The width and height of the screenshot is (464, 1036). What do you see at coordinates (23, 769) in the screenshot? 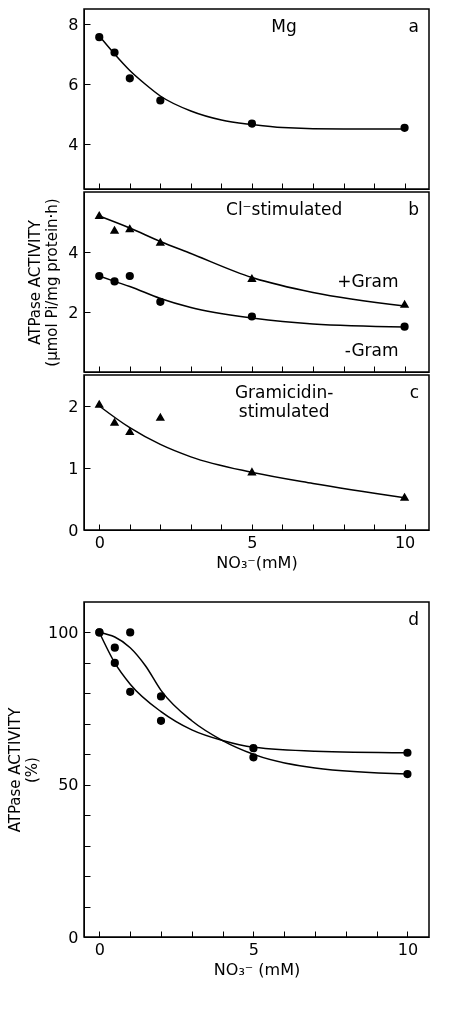
I see `y-axis-title: ATPase ACTIVITY (%)` at bounding box center [23, 769].